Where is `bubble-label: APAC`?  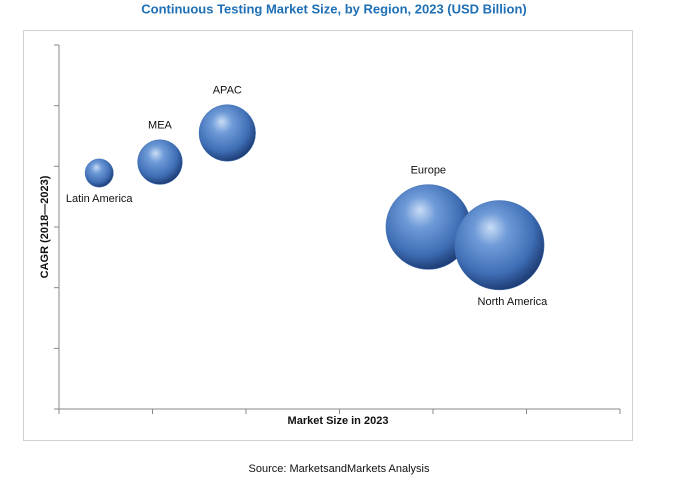 bubble-label: APAC is located at coordinates (227, 91).